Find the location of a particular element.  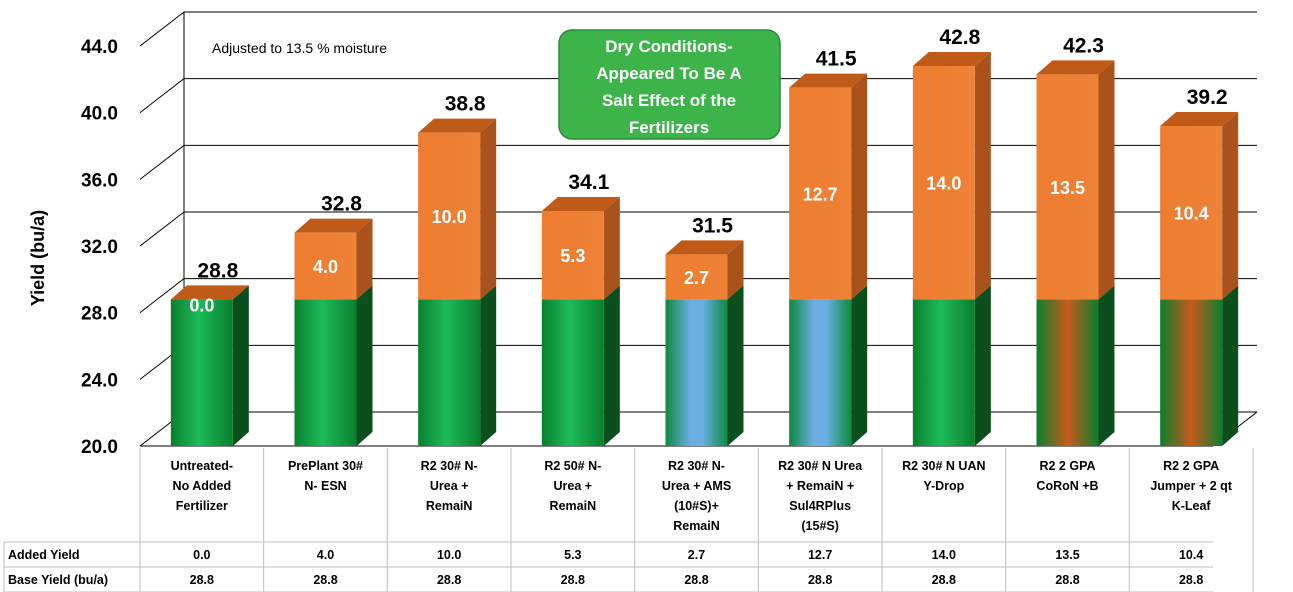

category-label: Urea + AMS is located at coordinates (696, 486).